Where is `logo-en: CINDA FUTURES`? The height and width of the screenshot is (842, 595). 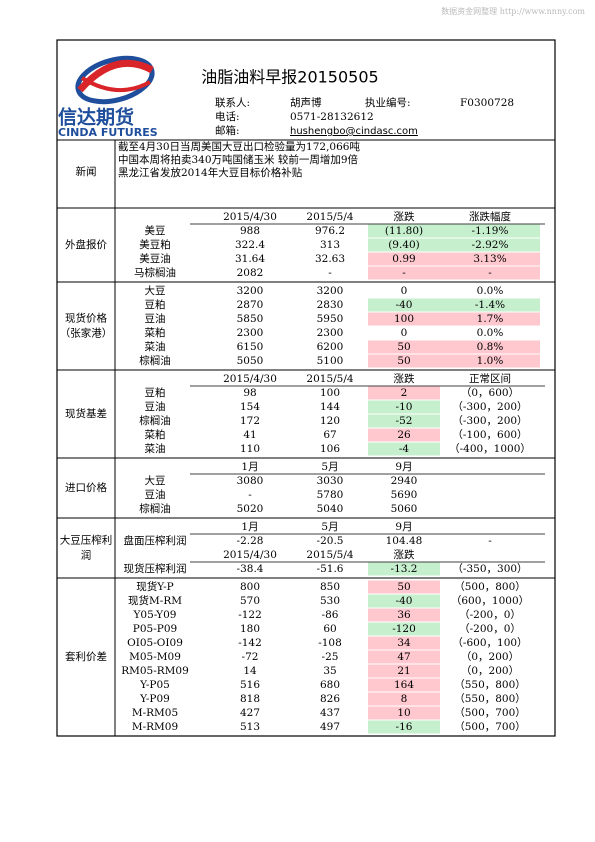 logo-en: CINDA FUTURES is located at coordinates (108, 132).